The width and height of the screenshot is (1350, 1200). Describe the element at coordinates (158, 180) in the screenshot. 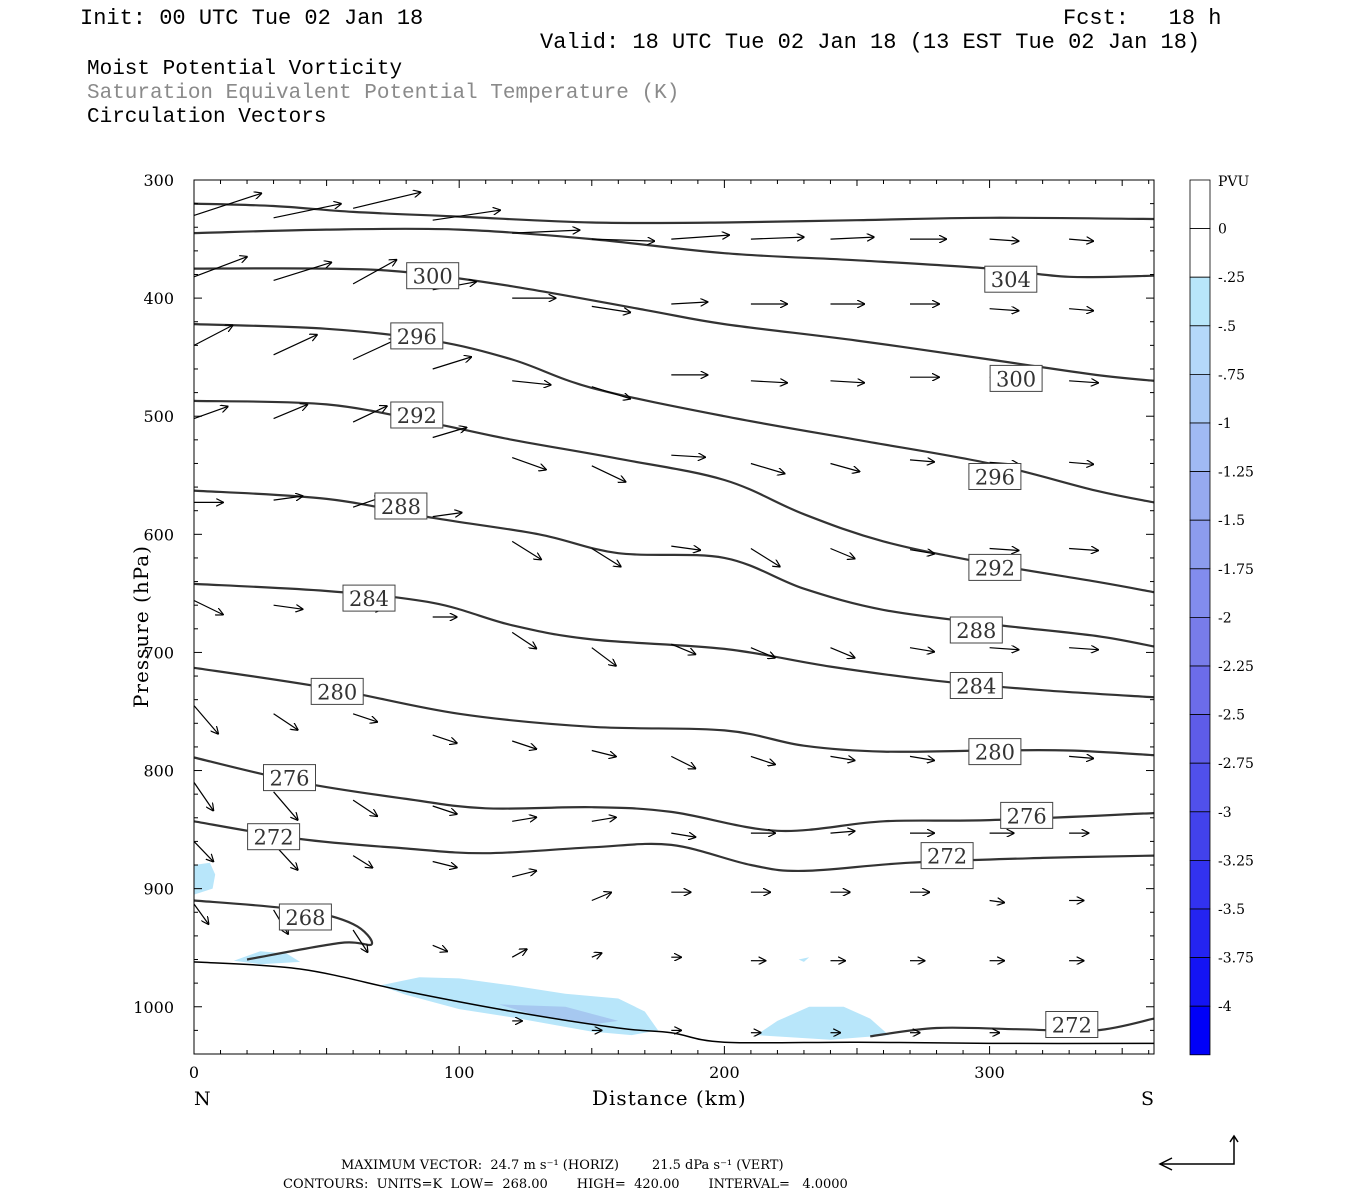

I see `y-tick-label-0: 300` at that location.